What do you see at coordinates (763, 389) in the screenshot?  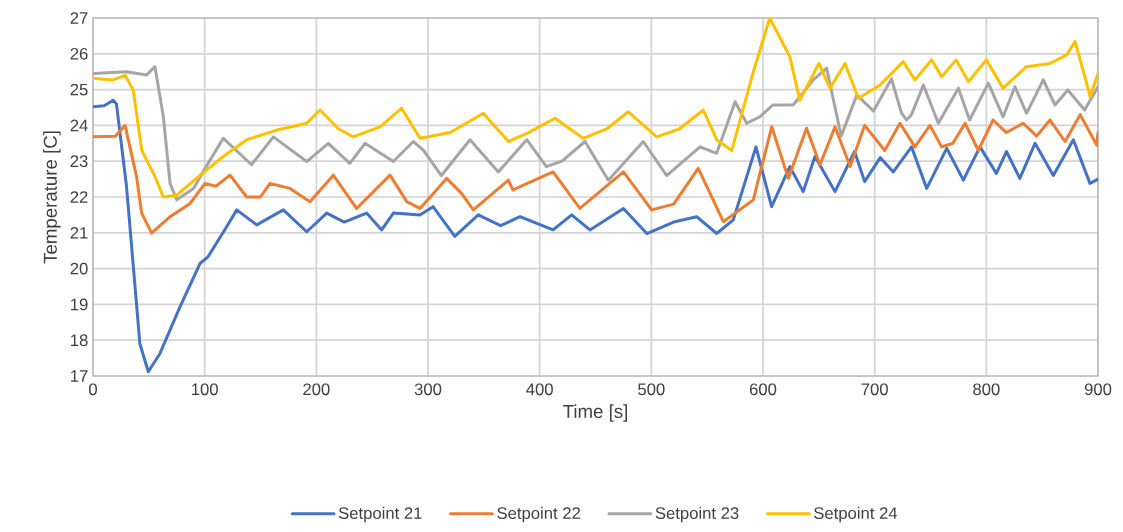 I see `x-tick-label: 600` at bounding box center [763, 389].